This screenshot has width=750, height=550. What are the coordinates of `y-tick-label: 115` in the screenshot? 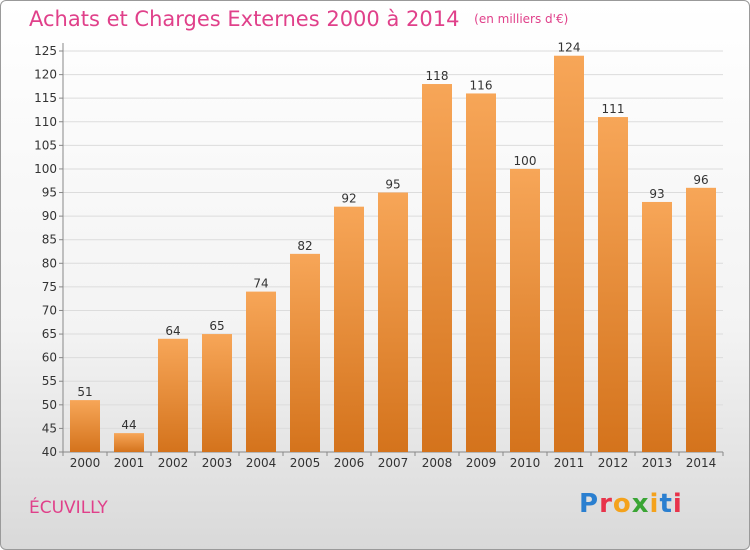 It's located at (45, 98).